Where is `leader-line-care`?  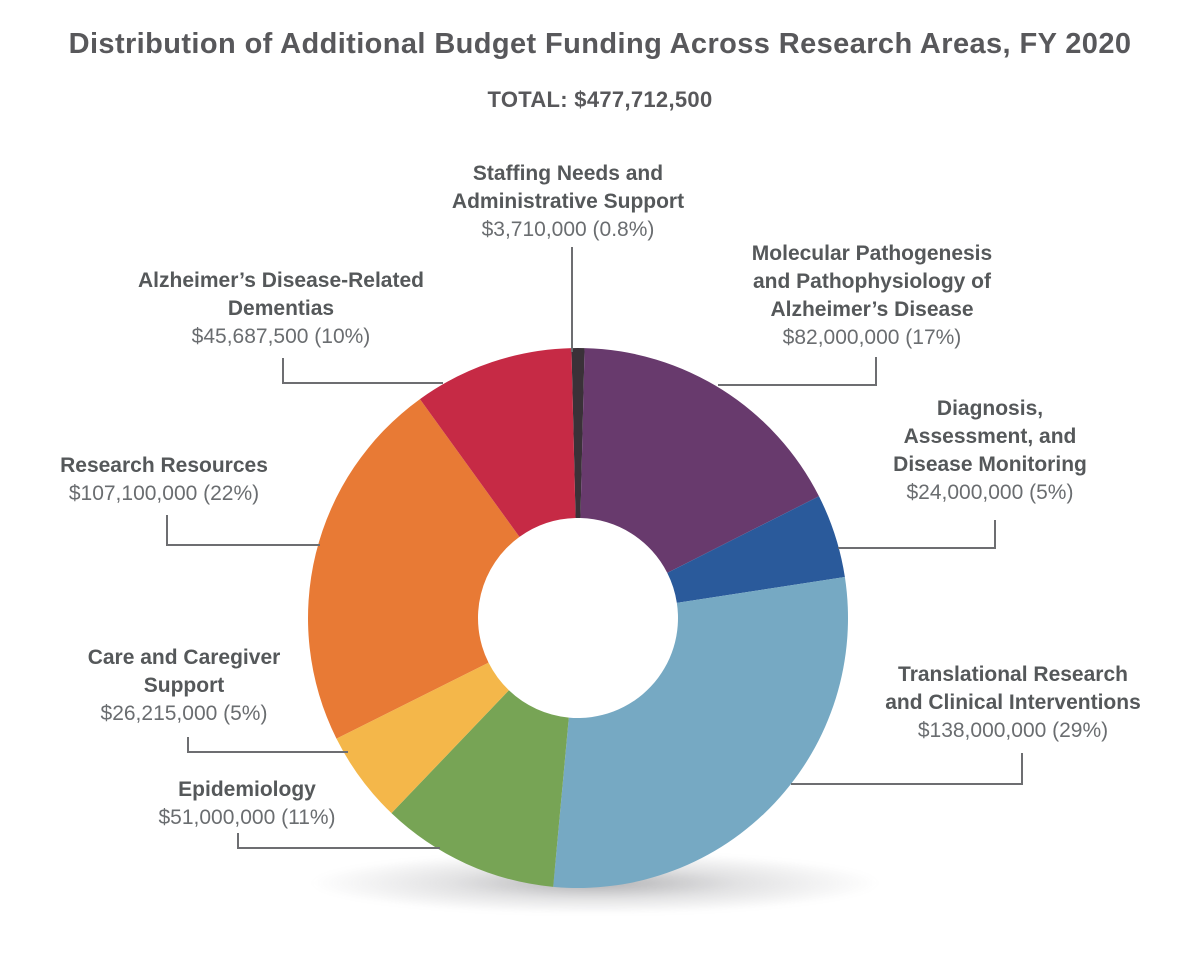 leader-line-care is located at coordinates (267, 745).